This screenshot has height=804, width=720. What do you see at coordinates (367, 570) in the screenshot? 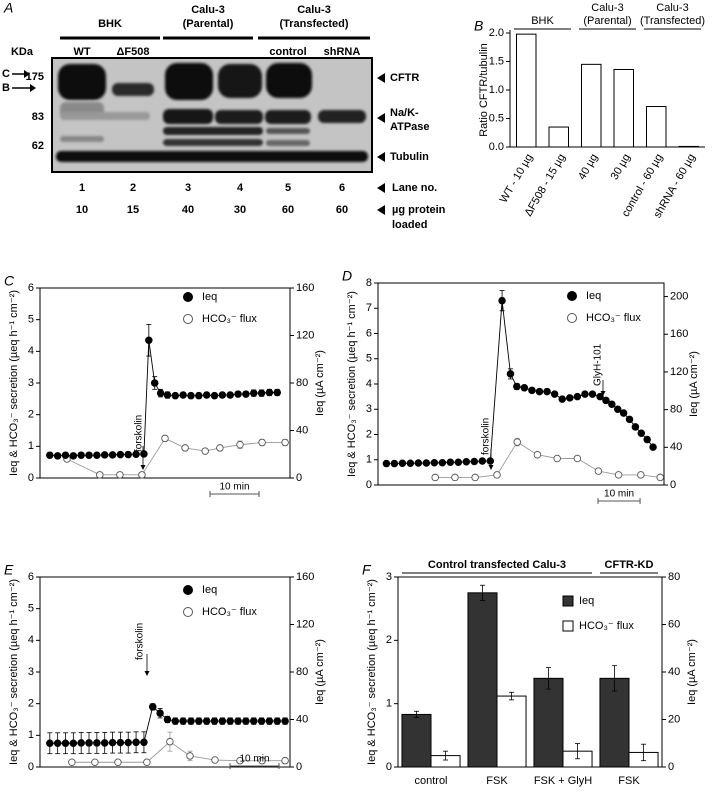
I see `panel-label: F` at bounding box center [367, 570].